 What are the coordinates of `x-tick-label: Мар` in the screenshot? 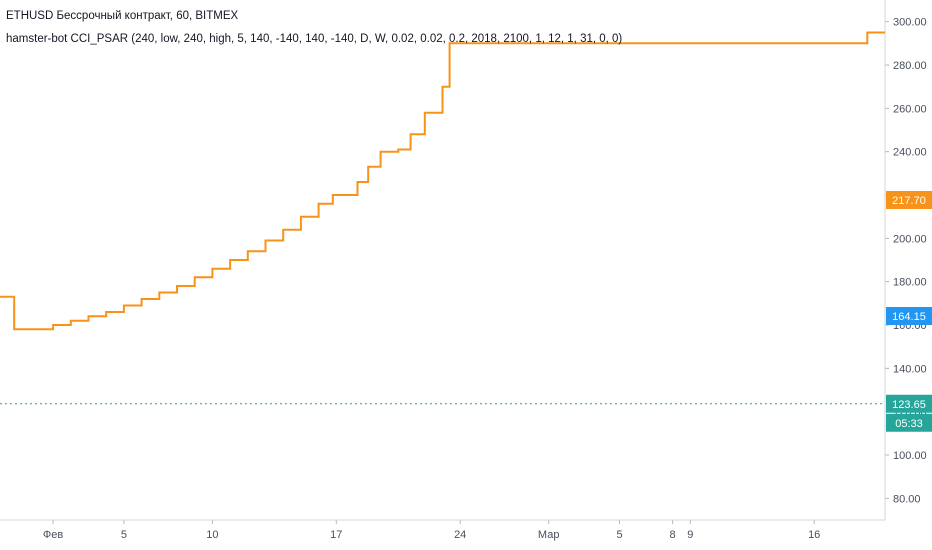 It's located at (549, 535).